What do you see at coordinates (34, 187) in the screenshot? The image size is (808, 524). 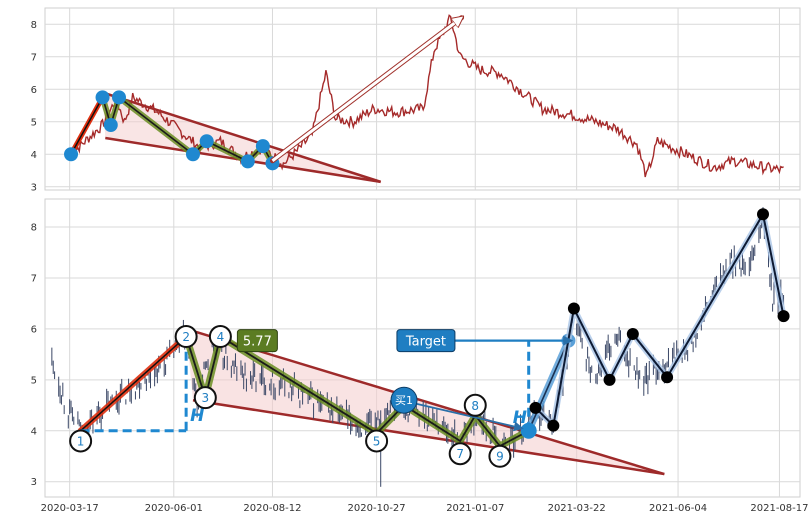 I see `overview-y-tick-label: 3` at bounding box center [34, 187].